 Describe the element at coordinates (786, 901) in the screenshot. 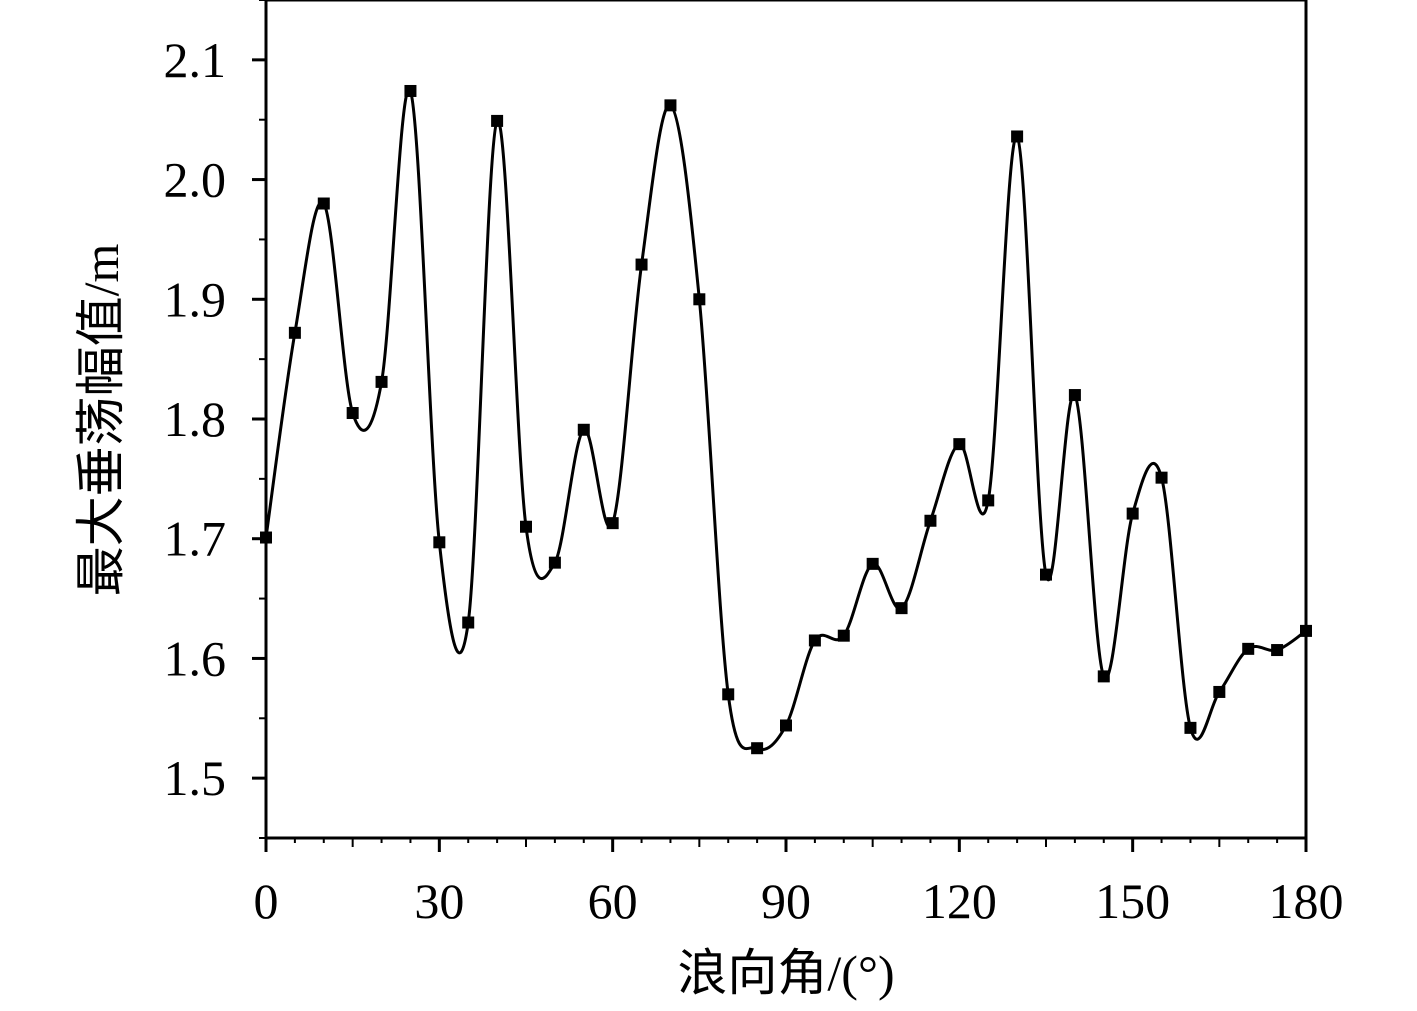

I see `x-tick-label: 90` at that location.